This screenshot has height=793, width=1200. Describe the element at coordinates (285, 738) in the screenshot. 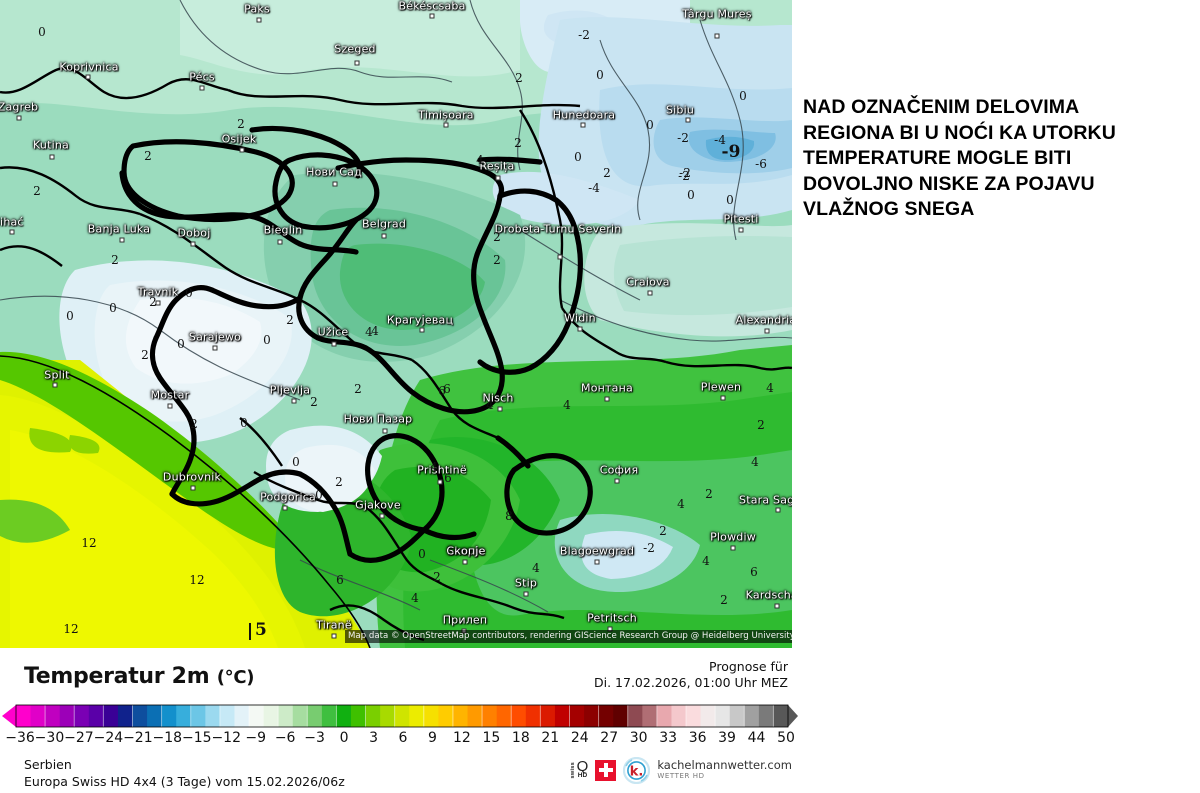

I see `scale-tick: −6` at that location.